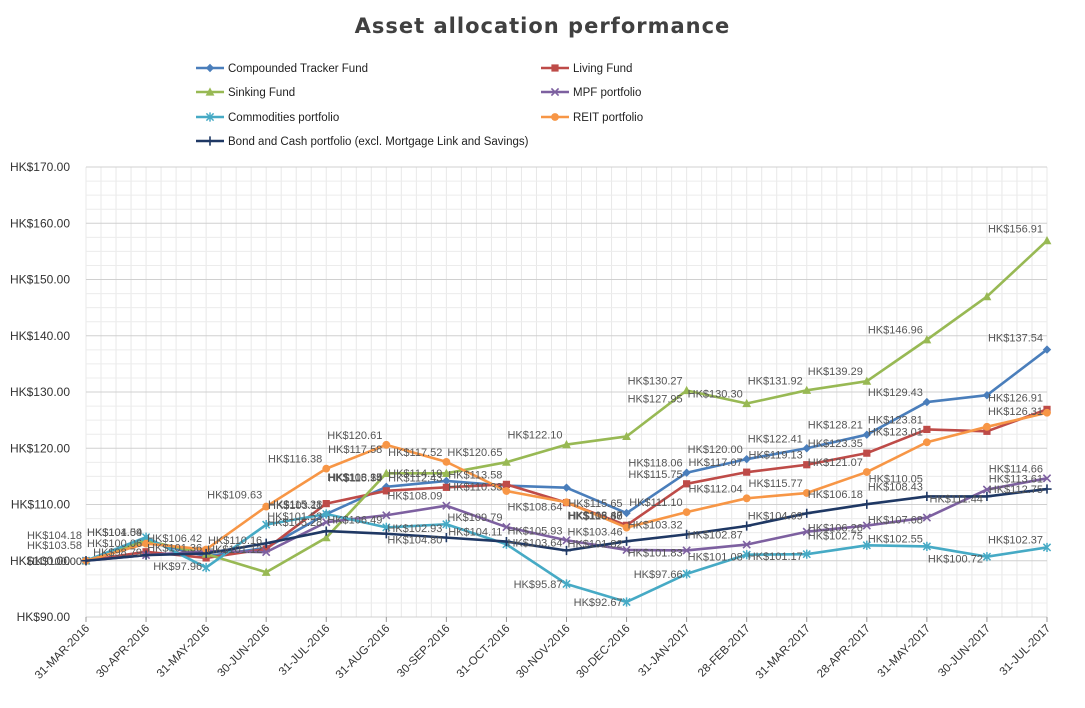 Image resolution: width=1085 pixels, height=708 pixels. Describe the element at coordinates (414, 541) in the screenshot. I see `data-label: HK$104.80` at that location.